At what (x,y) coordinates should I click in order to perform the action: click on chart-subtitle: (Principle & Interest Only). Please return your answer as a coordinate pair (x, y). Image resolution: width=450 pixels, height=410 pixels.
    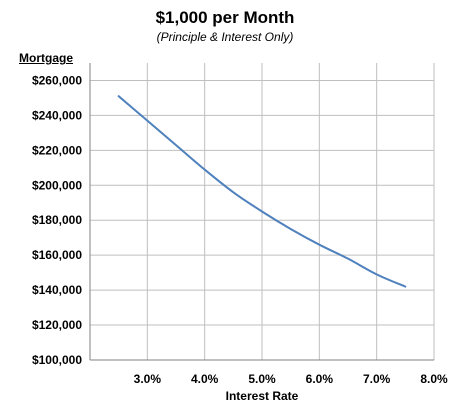
    Looking at the image, I should click on (225, 37).